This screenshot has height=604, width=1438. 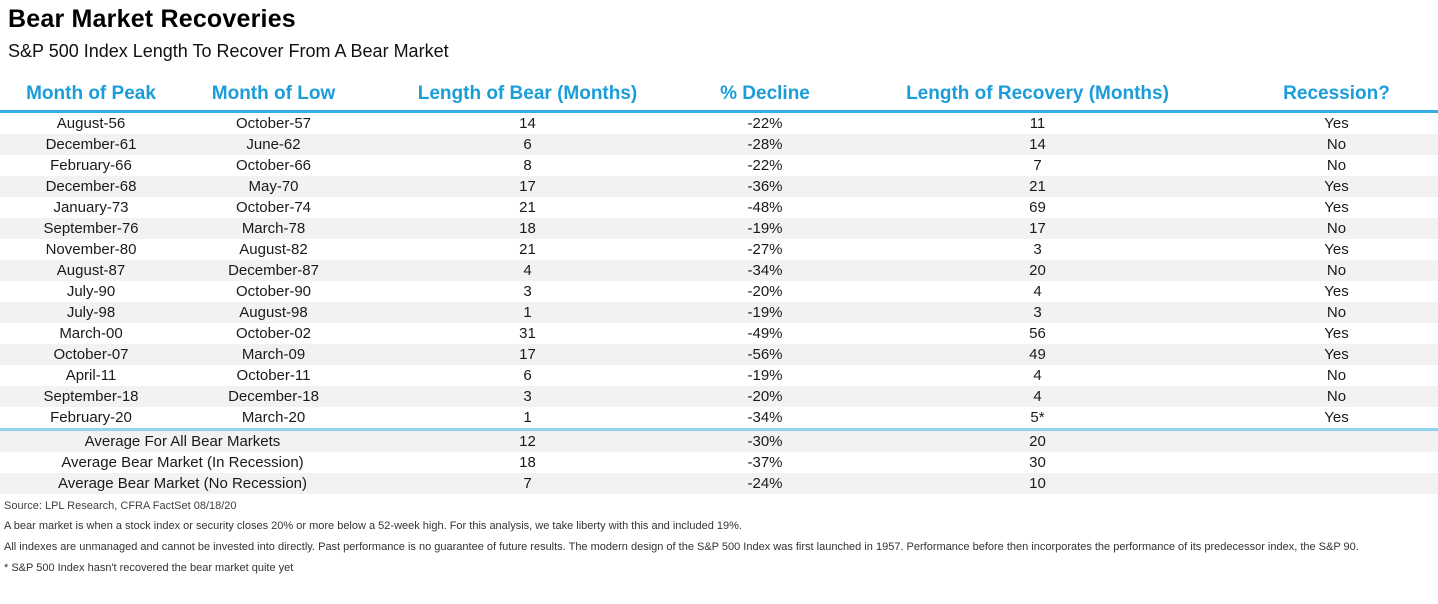 What do you see at coordinates (527, 440) in the screenshot?
I see `cell-length-of-bear: 12` at bounding box center [527, 440].